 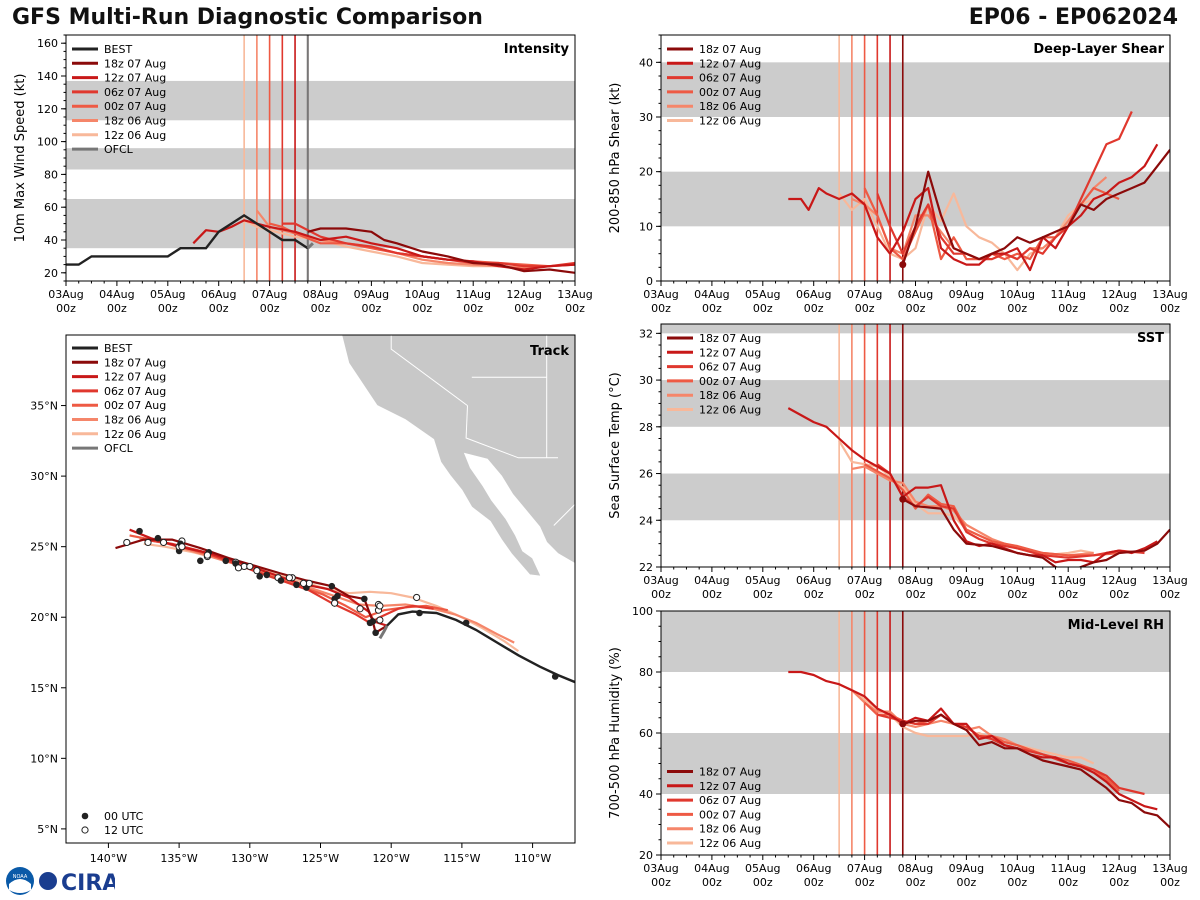 I want to click on shear-legend-label: 18z 06 Aug, so click(x=730, y=106).